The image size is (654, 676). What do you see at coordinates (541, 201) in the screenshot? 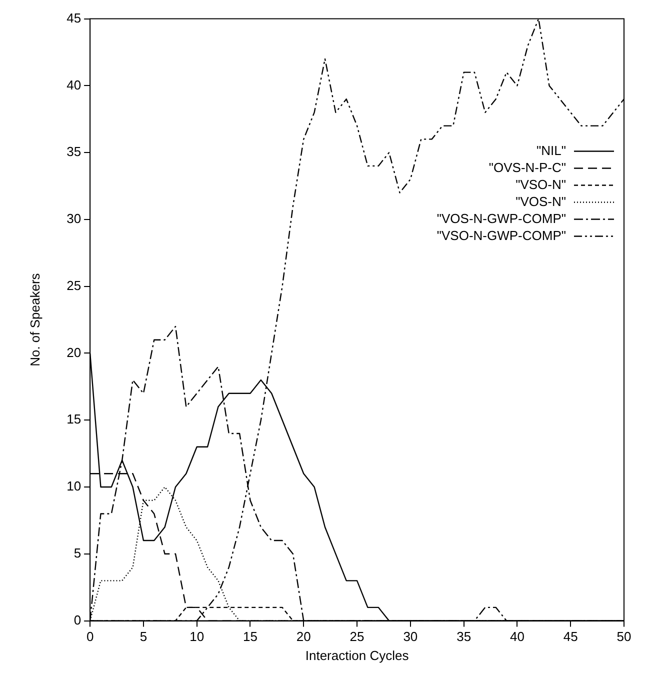
I see `legend-label: "VOS-N"` at bounding box center [541, 201].